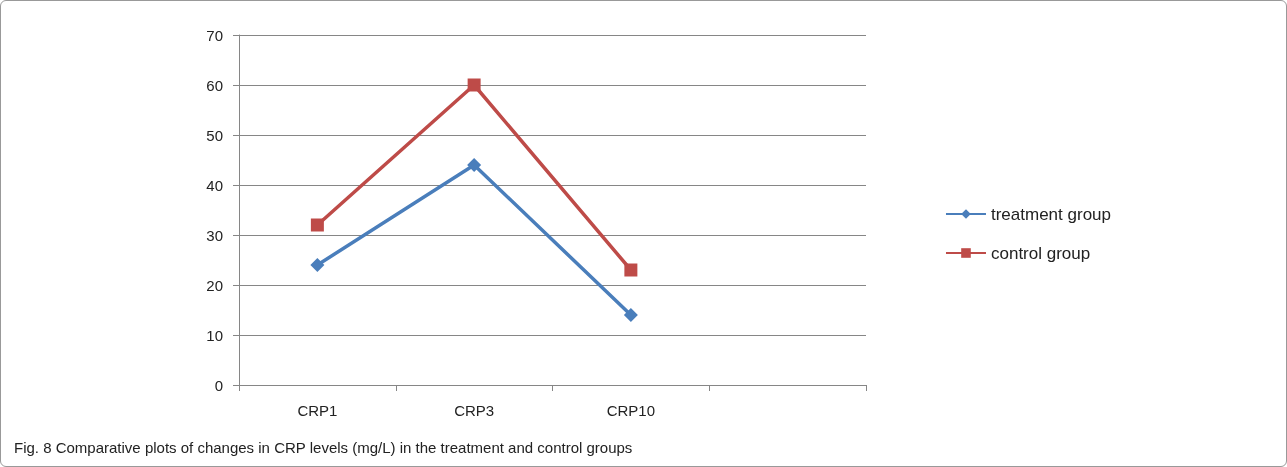  What do you see at coordinates (214, 285) in the screenshot?
I see `y-tick-label: 20` at bounding box center [214, 285].